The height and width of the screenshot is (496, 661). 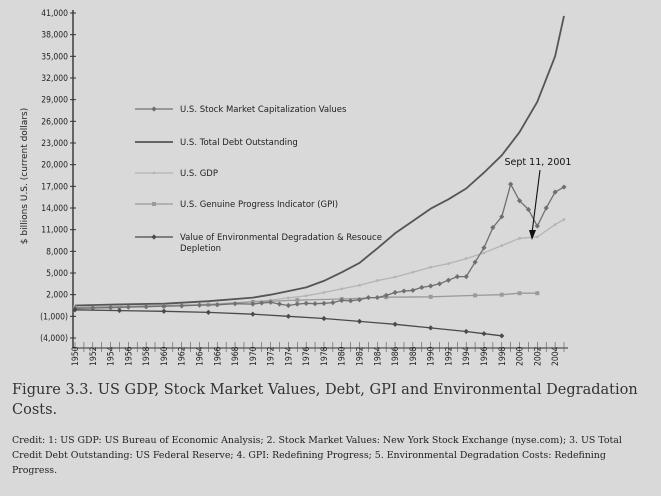 I want to click on y-tick-label: (4,000), so click(x=54, y=339).